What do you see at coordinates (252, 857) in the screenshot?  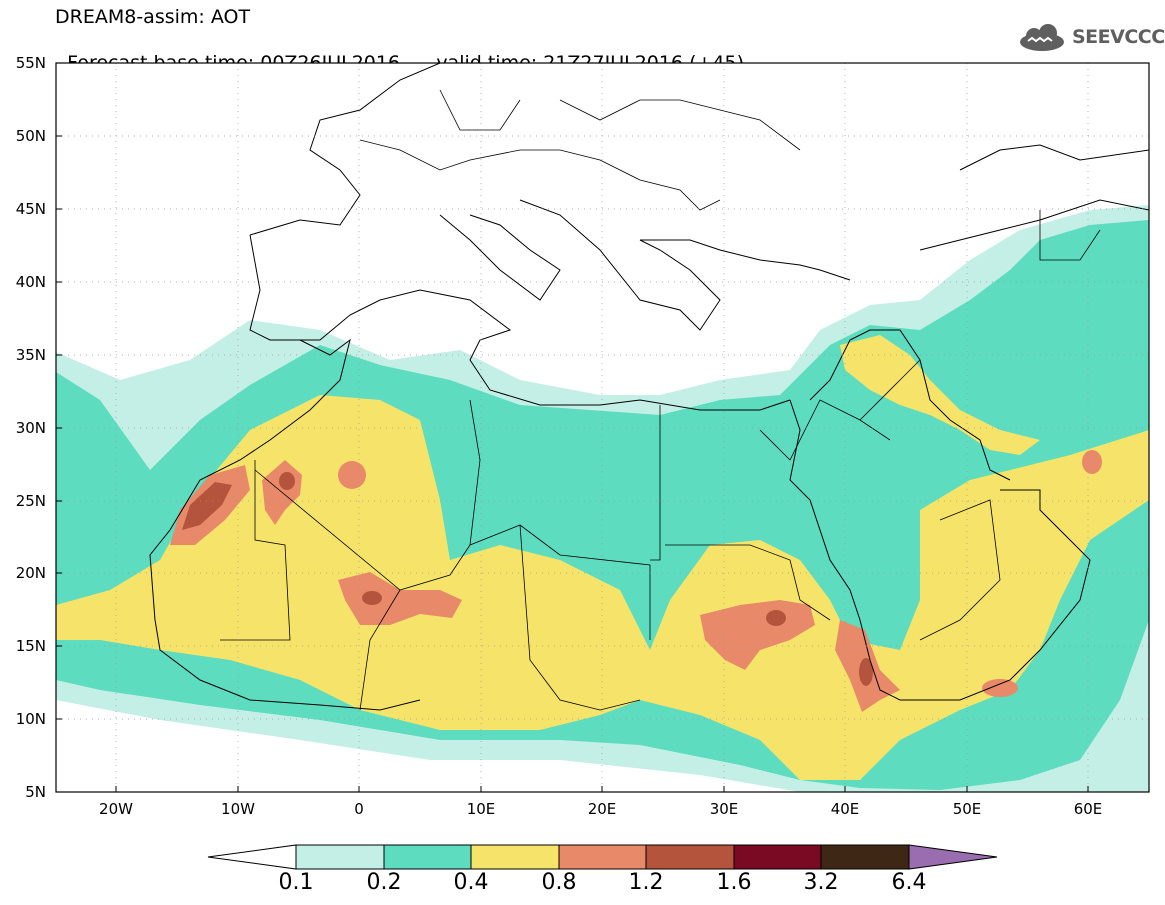 I see `colorbar-min-arrow` at bounding box center [252, 857].